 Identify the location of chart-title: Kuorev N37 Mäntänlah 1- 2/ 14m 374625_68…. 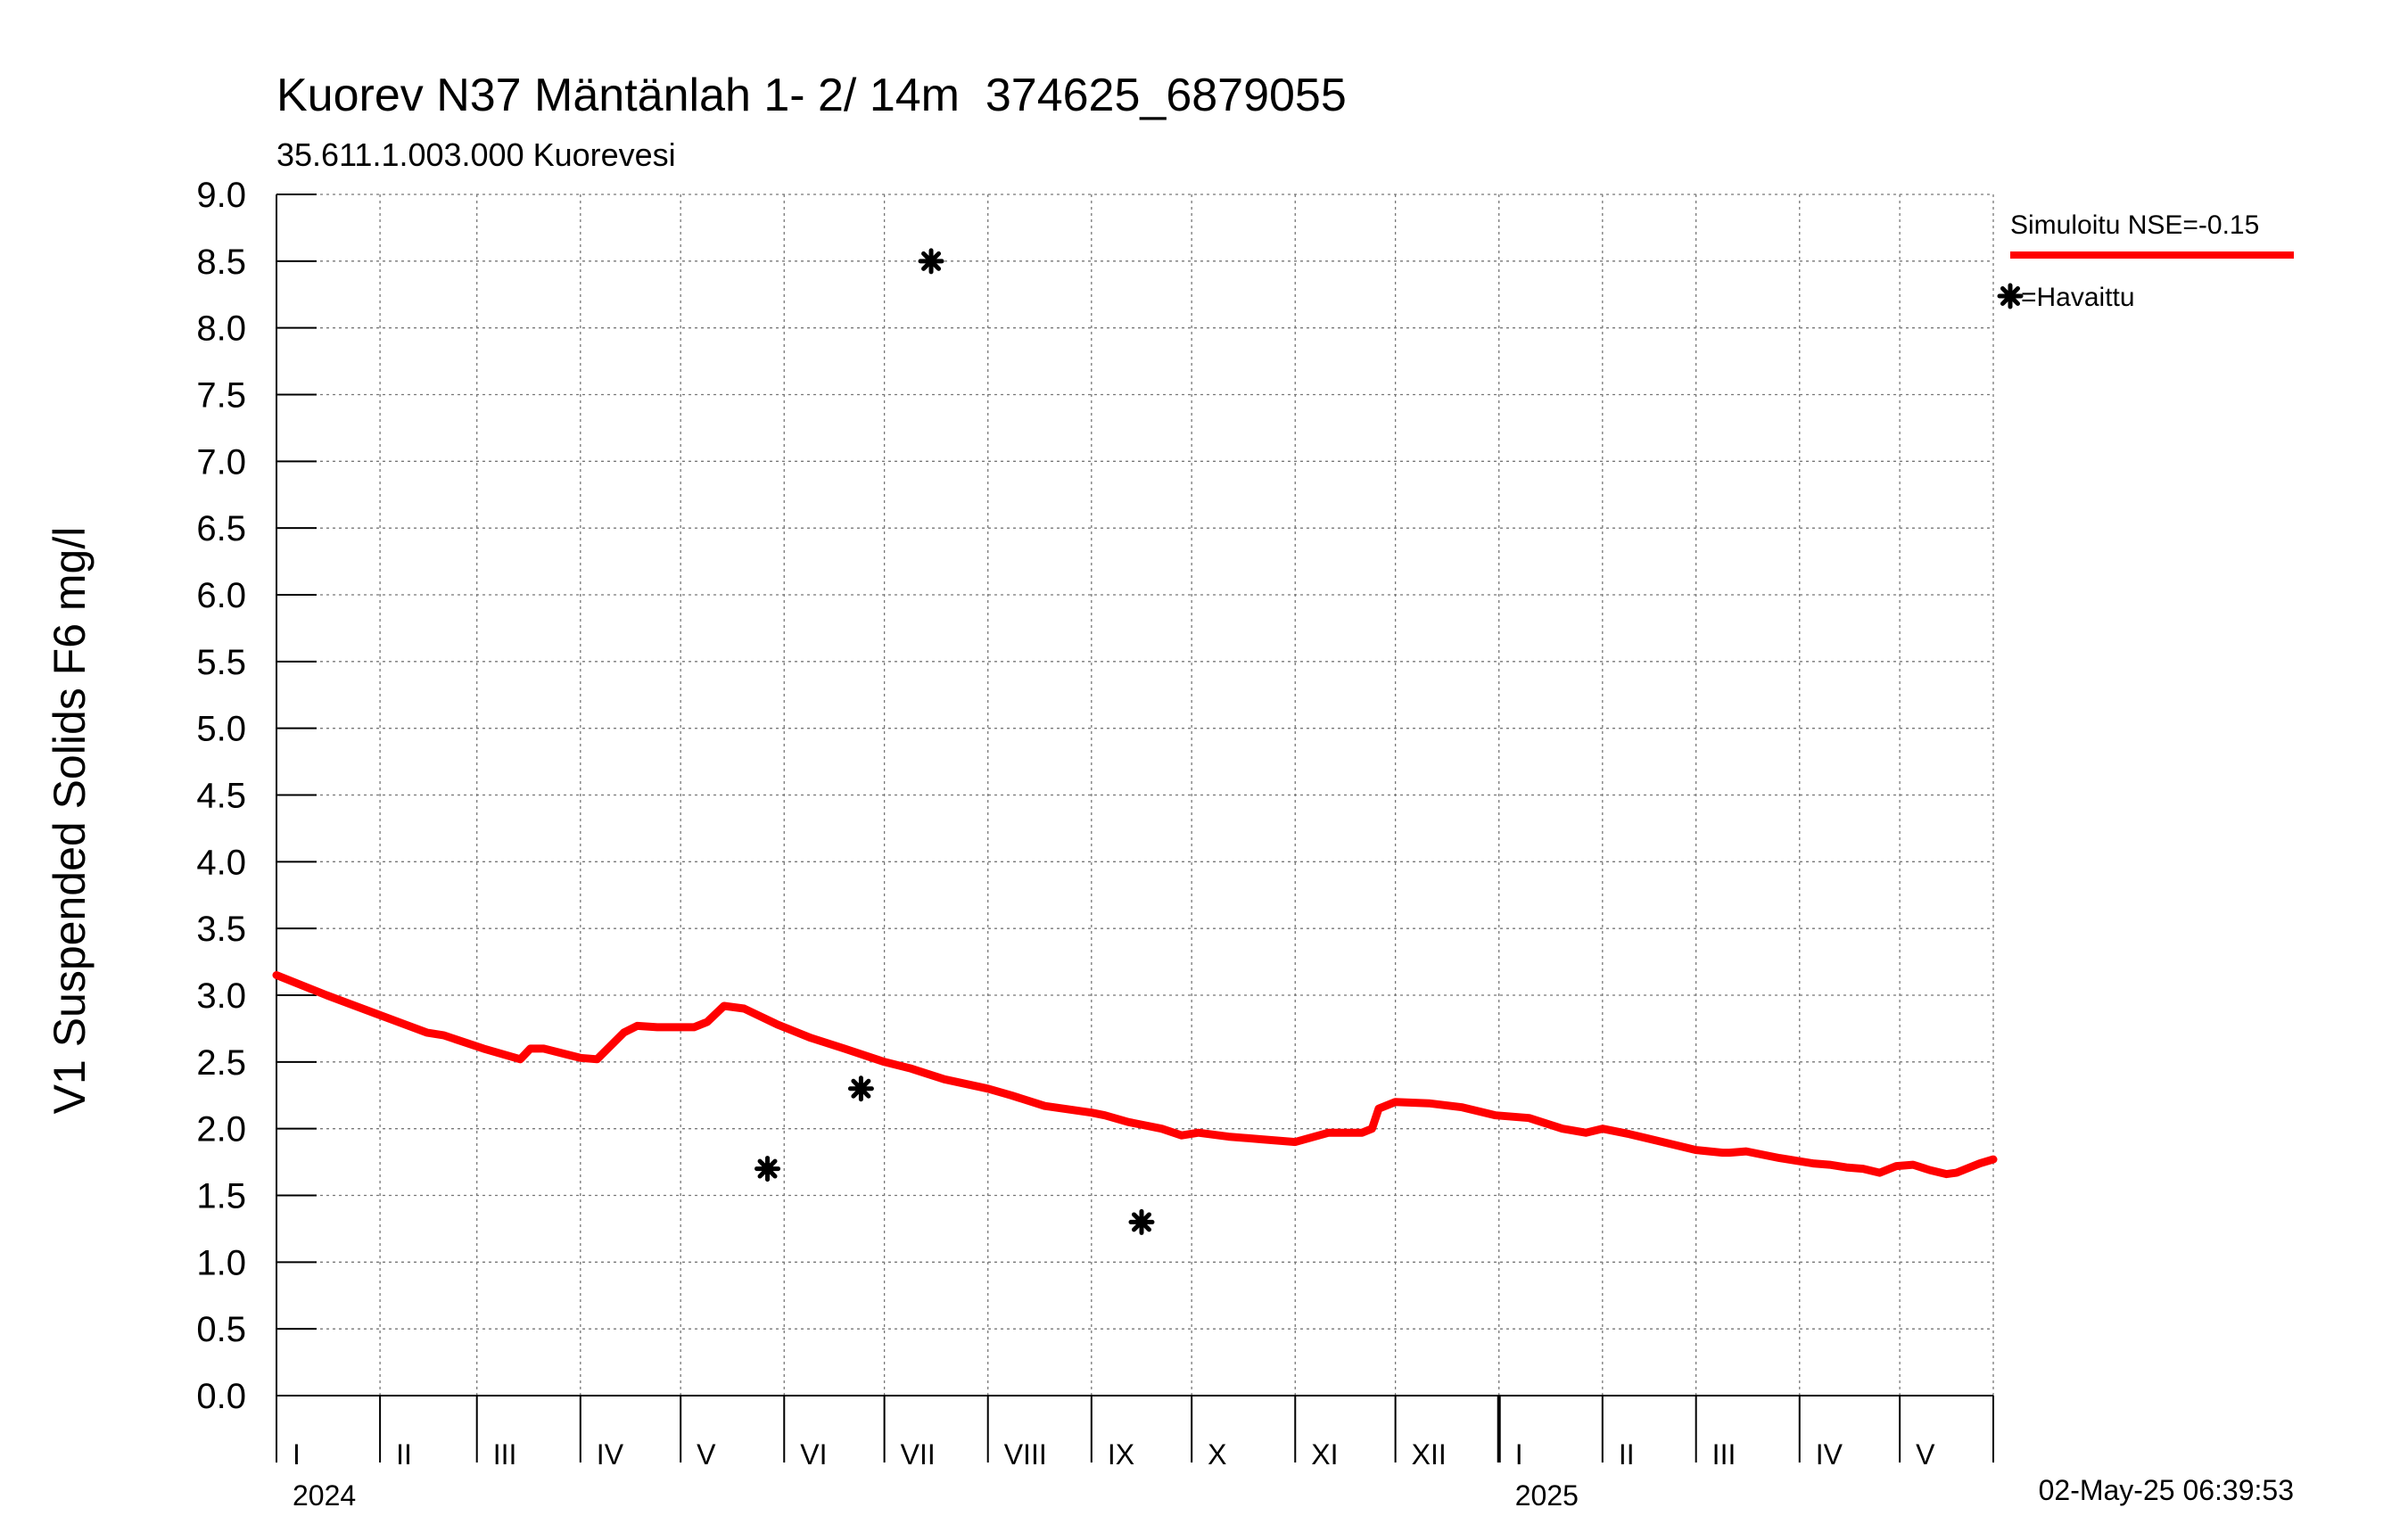
(811, 95).